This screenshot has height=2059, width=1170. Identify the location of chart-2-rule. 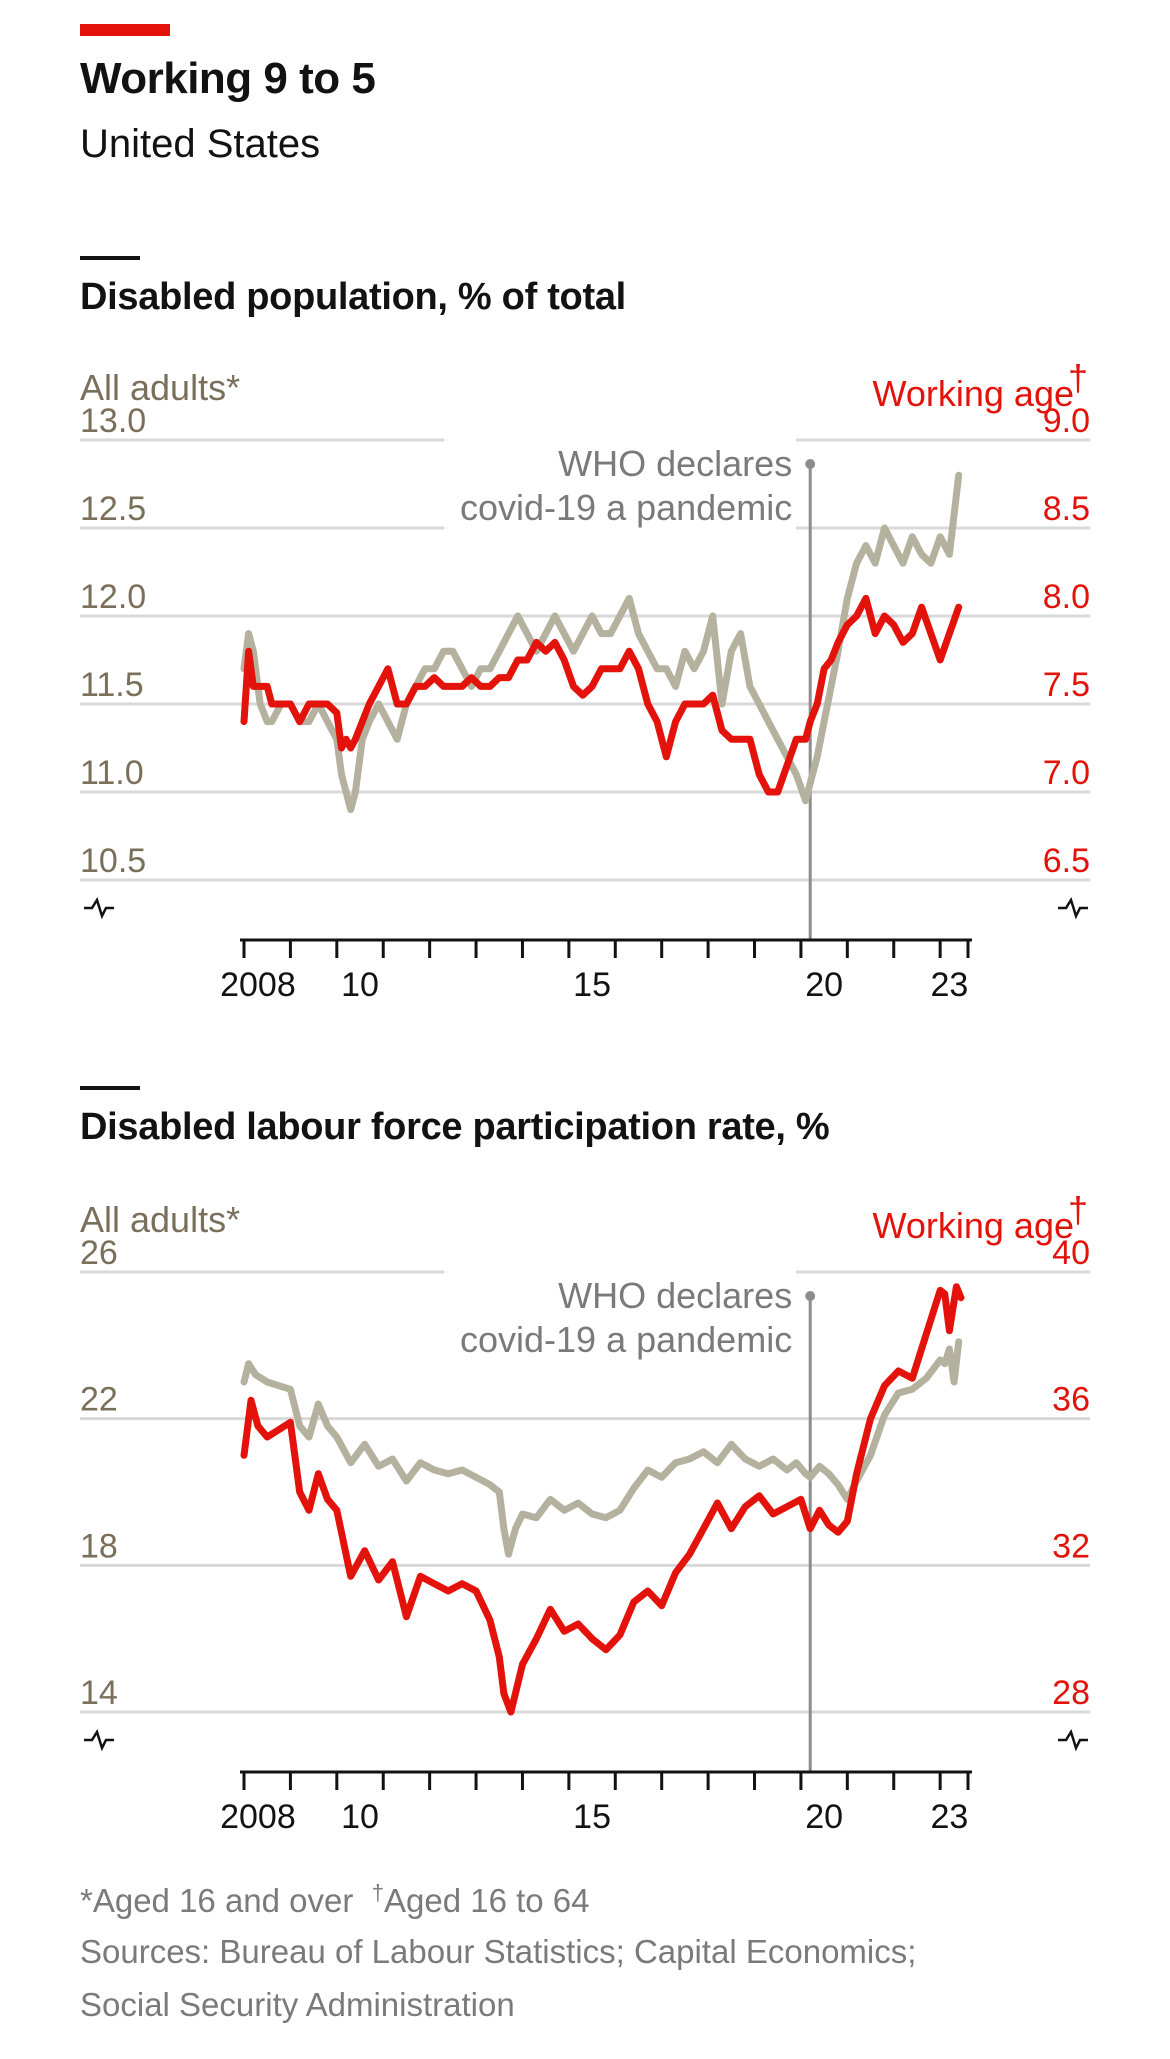
(110, 1088).